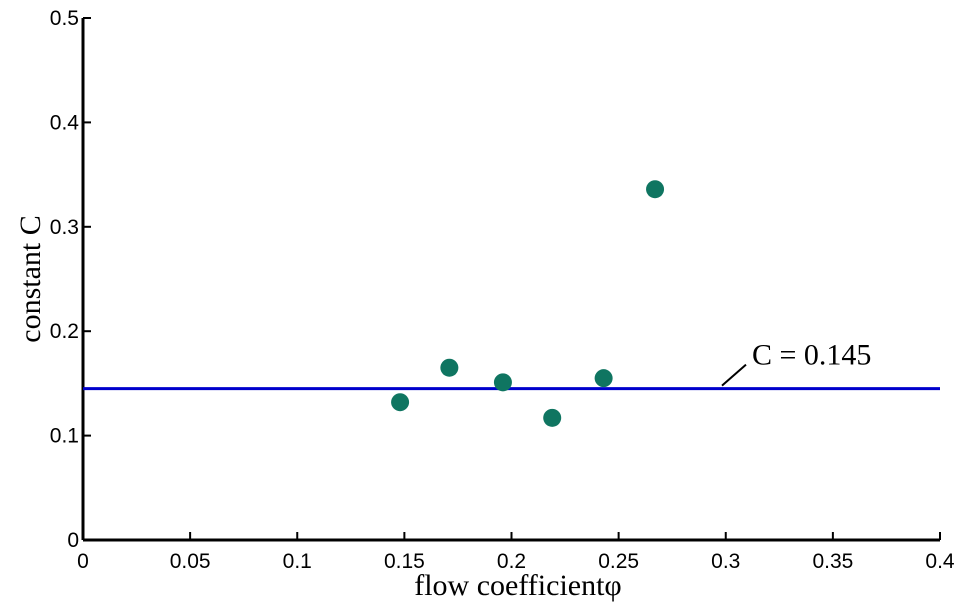 Image resolution: width=960 pixels, height=605 pixels. Describe the element at coordinates (30, 279) in the screenshot. I see `y-axis-label: constant C` at that location.